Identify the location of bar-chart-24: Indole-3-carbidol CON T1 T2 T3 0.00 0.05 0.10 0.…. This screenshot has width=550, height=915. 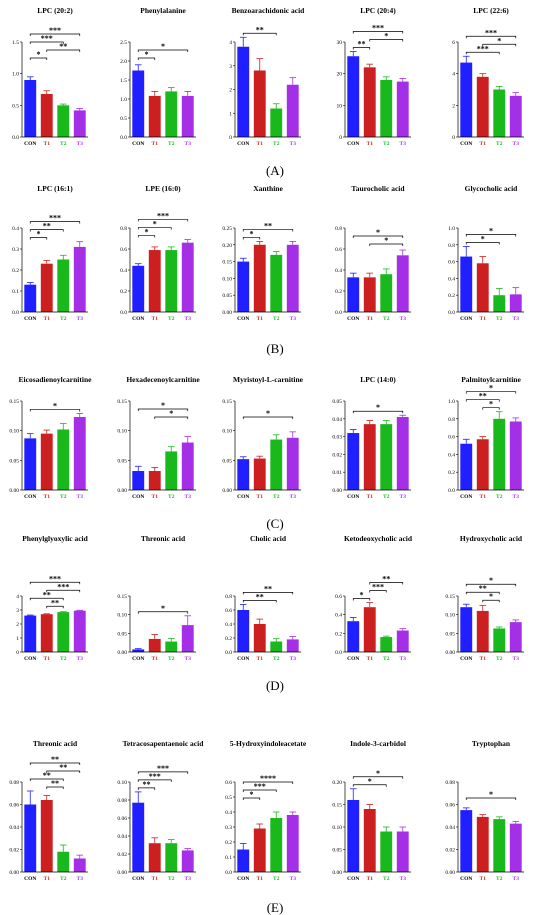
(371, 810).